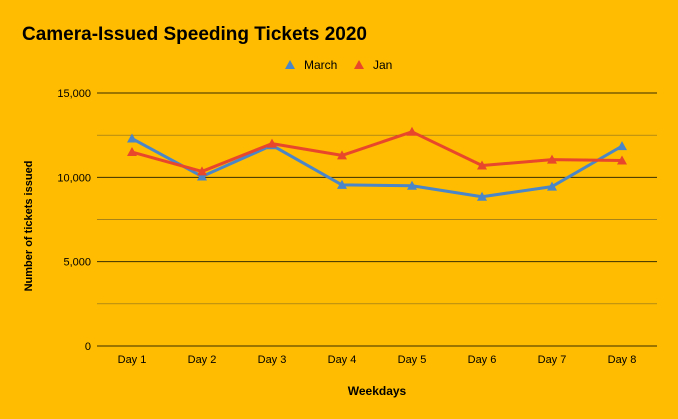  Describe the element at coordinates (194, 34) in the screenshot. I see `chart-title: Camera-Issued Speeding Tickets 2020` at that location.